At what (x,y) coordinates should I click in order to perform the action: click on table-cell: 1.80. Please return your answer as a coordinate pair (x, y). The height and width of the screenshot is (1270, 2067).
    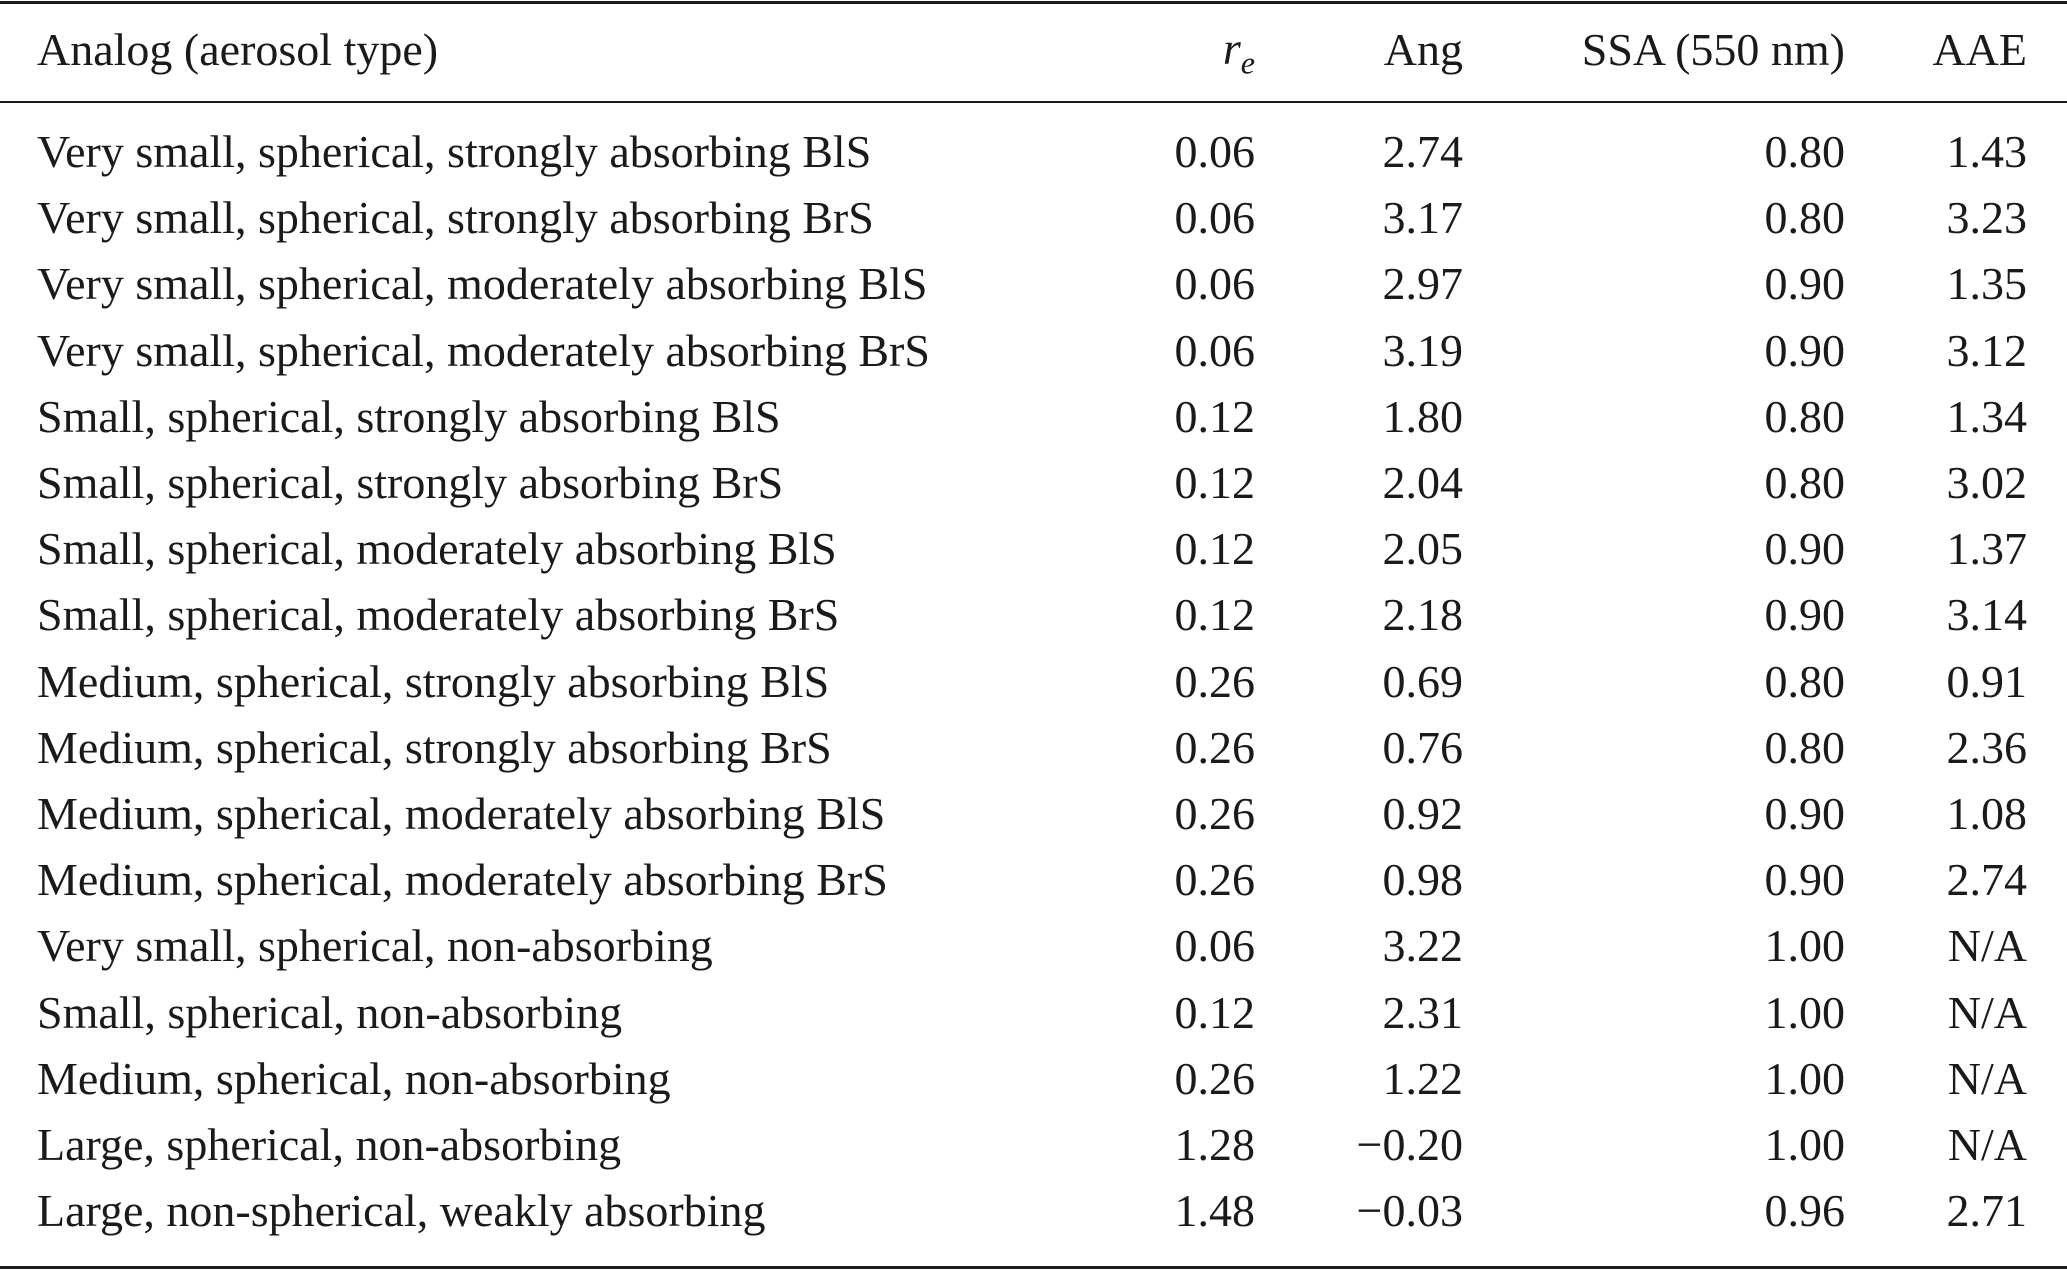
    Looking at the image, I should click on (1423, 416).